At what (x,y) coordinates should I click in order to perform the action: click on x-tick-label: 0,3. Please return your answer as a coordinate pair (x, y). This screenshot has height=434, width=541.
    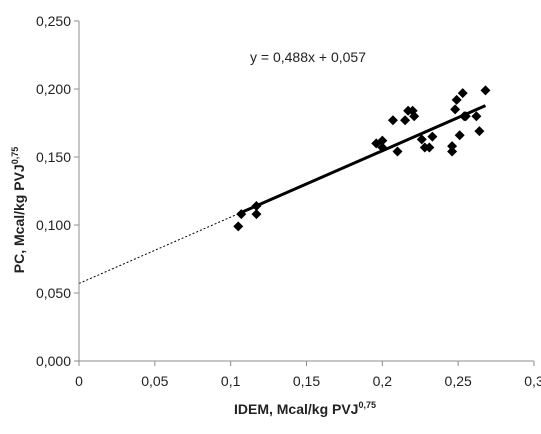
    Looking at the image, I should click on (532, 381).